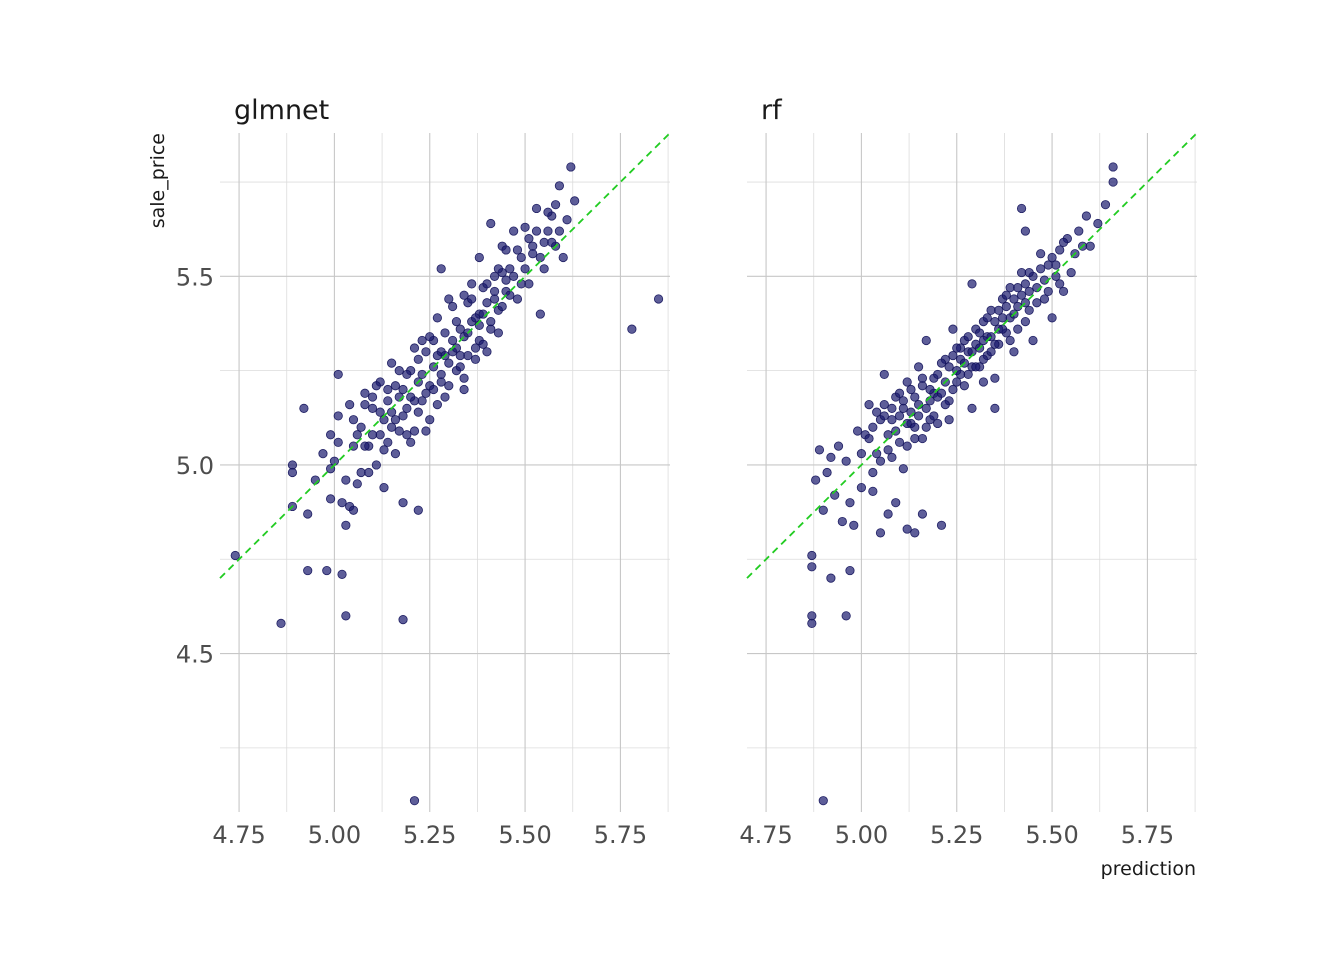 The image size is (1344, 964). What do you see at coordinates (620, 835) in the screenshot?
I see `x-tick-label: 5.75` at bounding box center [620, 835].